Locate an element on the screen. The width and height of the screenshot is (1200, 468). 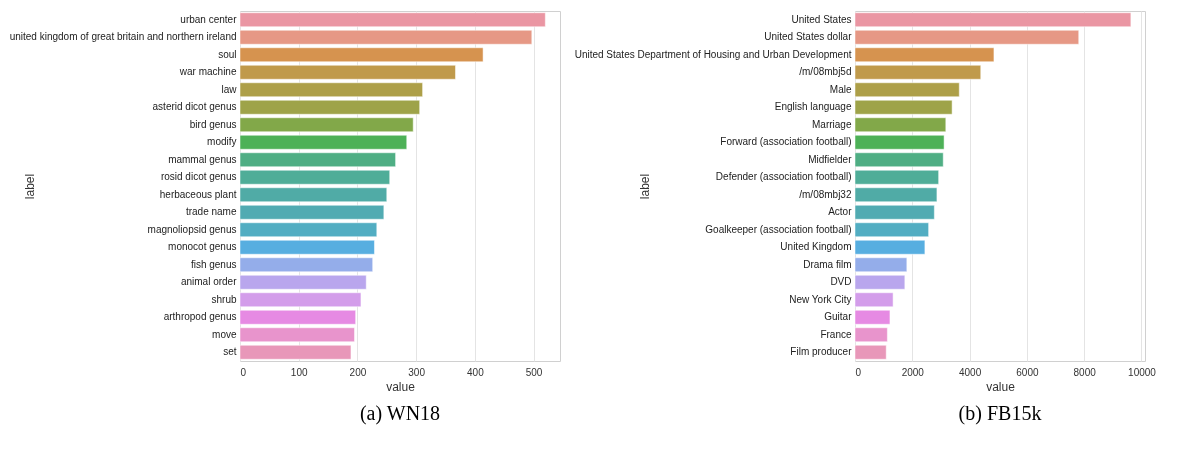
y-tick-label: United States is located at coordinates (821, 19).